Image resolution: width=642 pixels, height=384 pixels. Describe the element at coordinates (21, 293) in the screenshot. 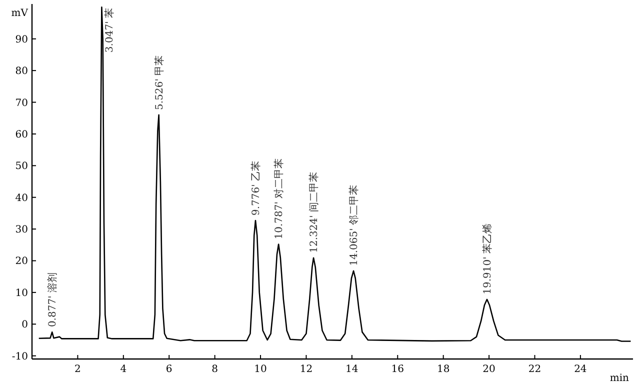

I see `y-tick-label: 10` at that location.